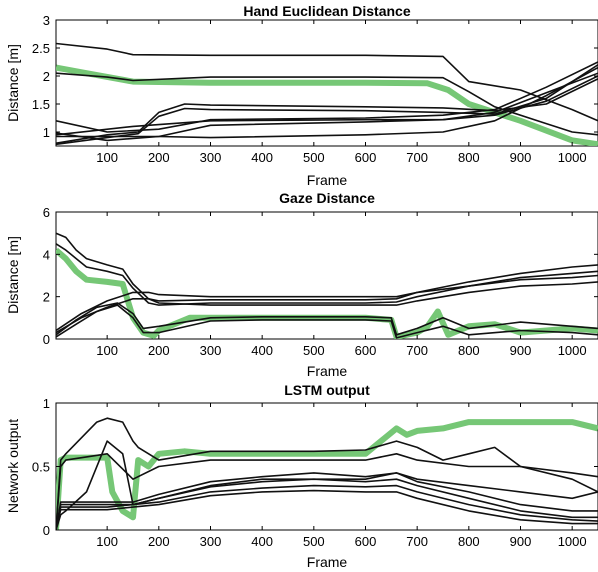 Image resolution: width=598 pixels, height=572 pixels. Describe the element at coordinates (46, 20) in the screenshot. I see `y-tick-label: 3` at that location.